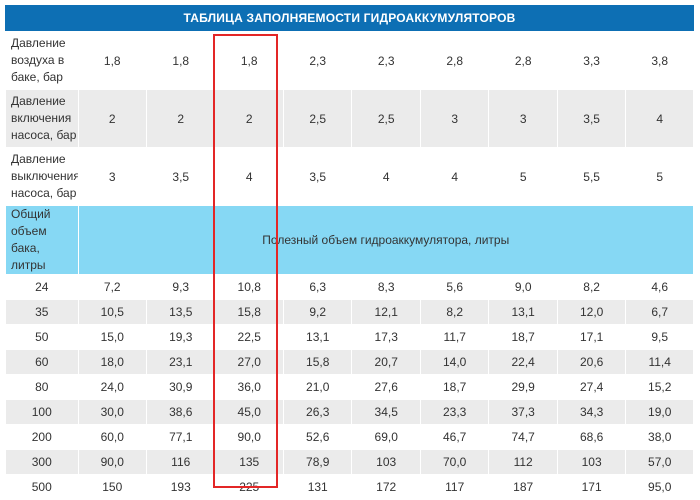 This screenshot has height=500, width=700. What do you see at coordinates (523, 287) in the screenshot?
I see `useful-volume-cell: 9,0` at bounding box center [523, 287].